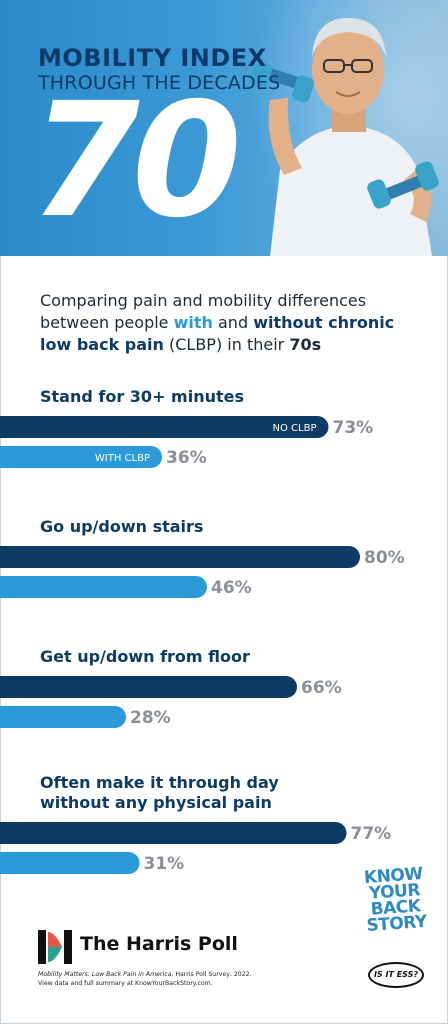 The height and width of the screenshot is (1024, 448). I want to click on harris-poll-logo-icon, so click(55, 947).